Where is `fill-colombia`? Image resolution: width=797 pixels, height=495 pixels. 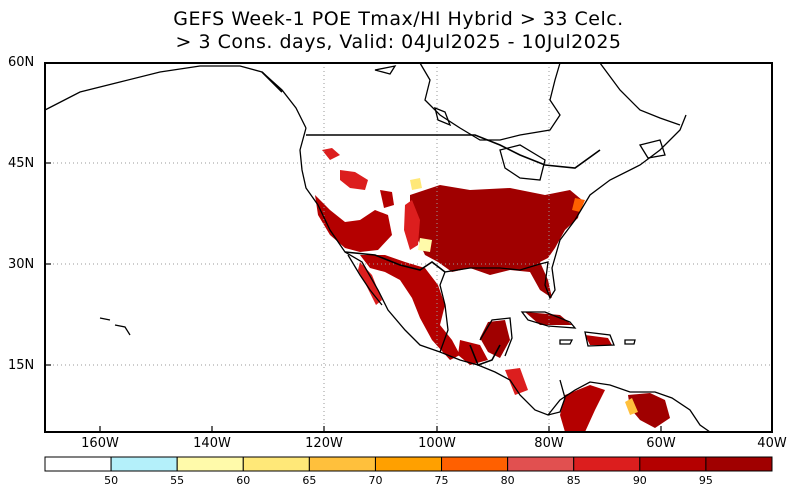 fill-colombia is located at coordinates (582, 408).